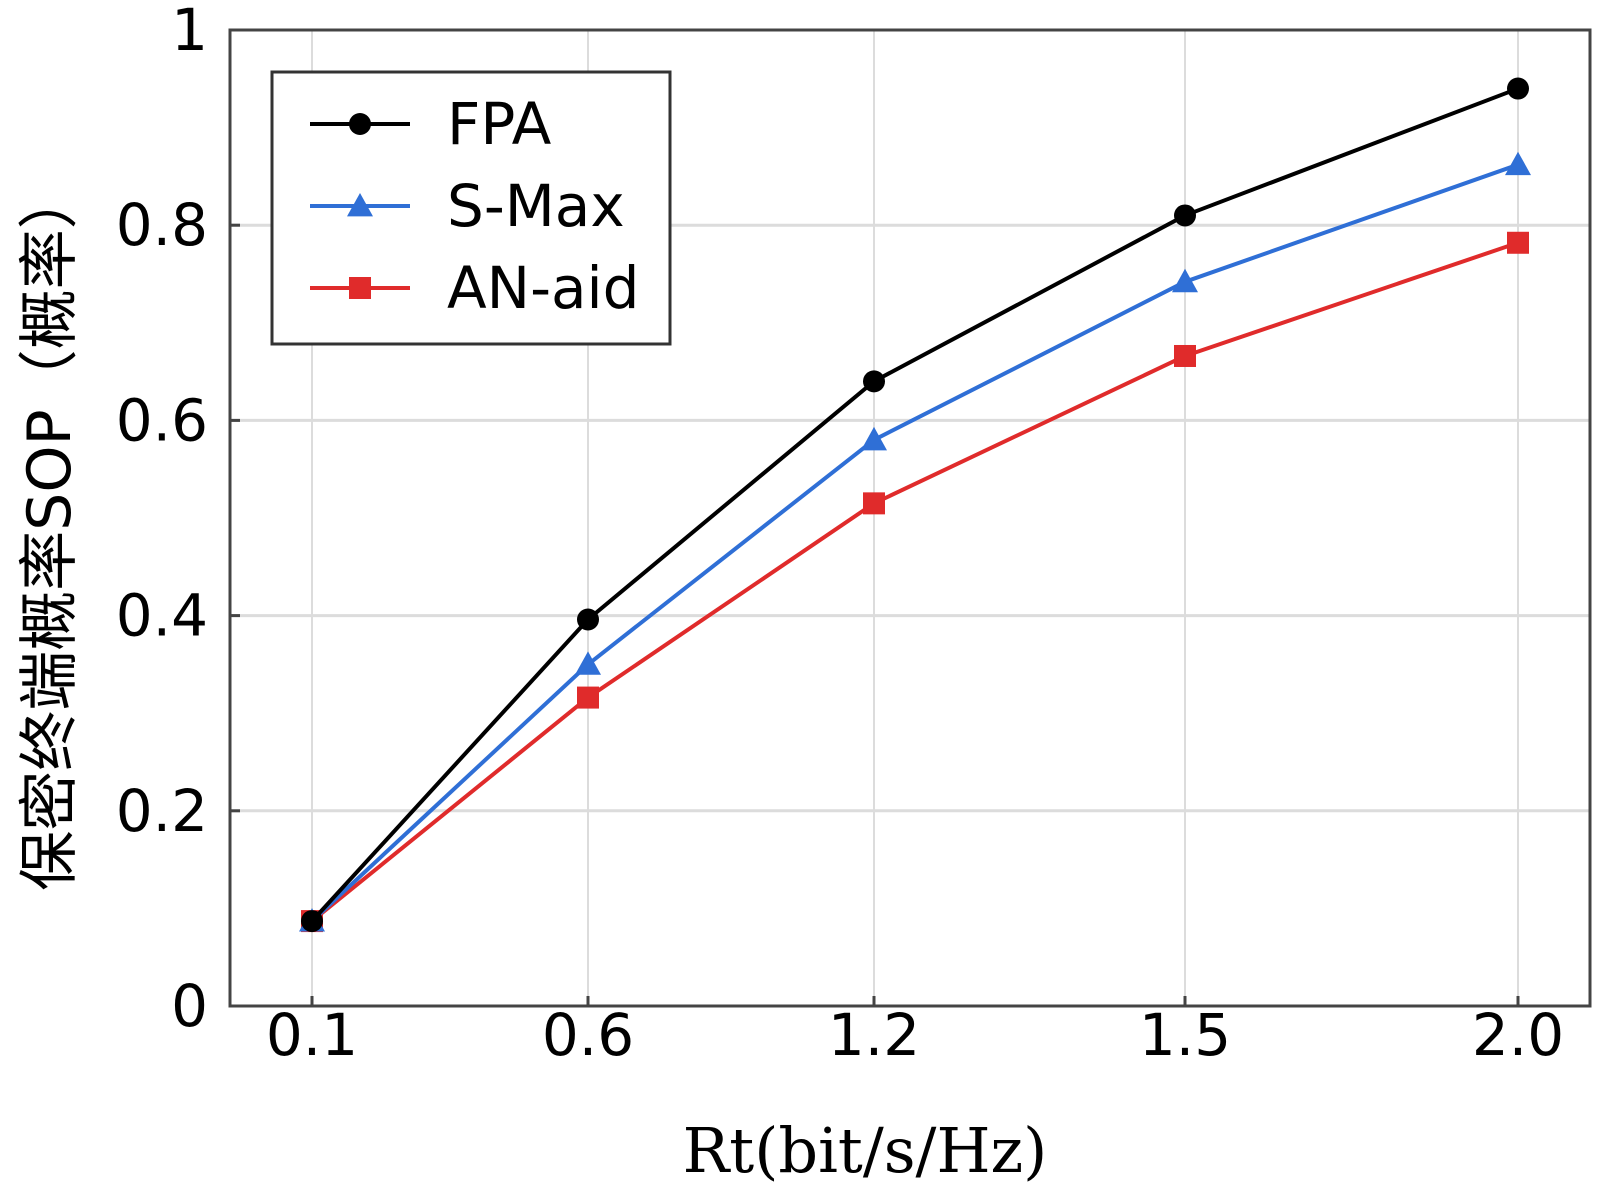 The width and height of the screenshot is (1600, 1185). Describe the element at coordinates (1185, 1035) in the screenshot. I see `x-tick-label: 1.5` at that location.